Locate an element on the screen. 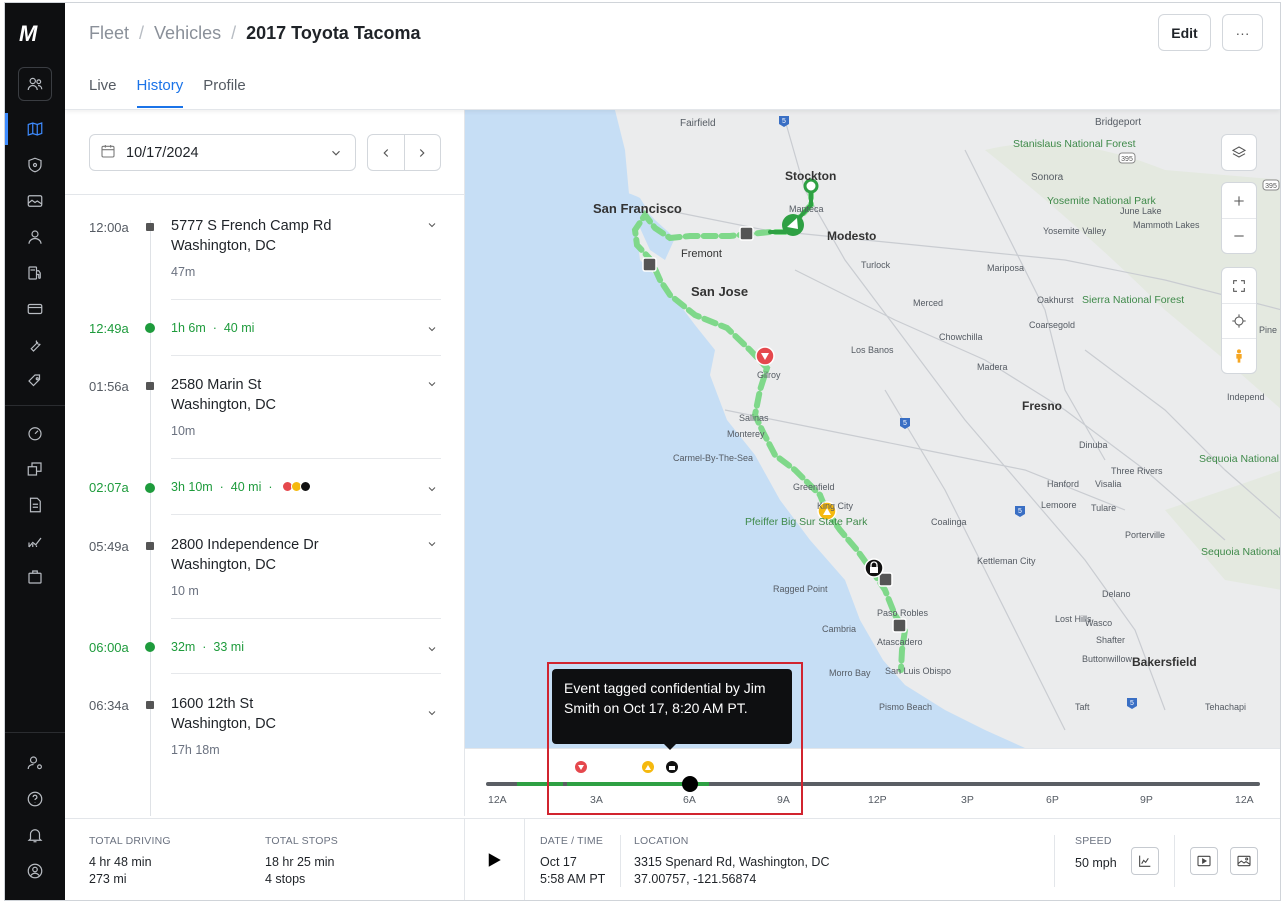 The width and height of the screenshot is (1285, 906). svg-text: Stockton is located at coordinates (810, 176).